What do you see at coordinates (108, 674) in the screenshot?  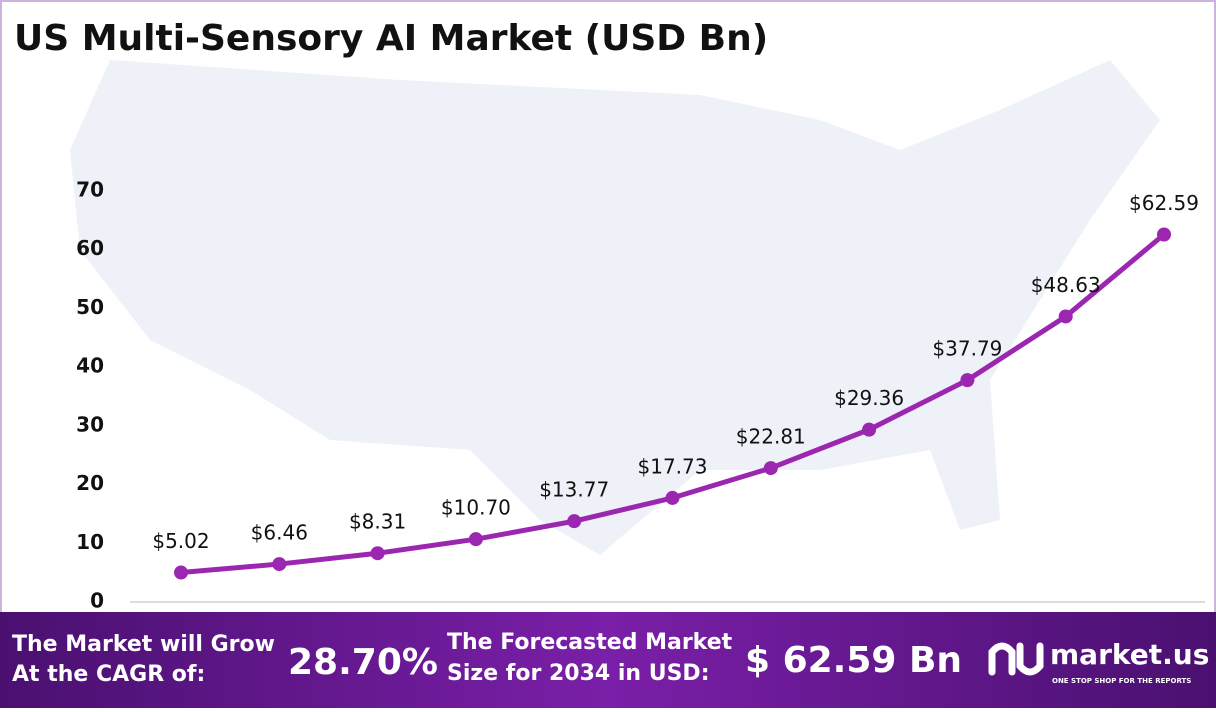 I see `cagr-text: At the CAGR of:` at bounding box center [108, 674].